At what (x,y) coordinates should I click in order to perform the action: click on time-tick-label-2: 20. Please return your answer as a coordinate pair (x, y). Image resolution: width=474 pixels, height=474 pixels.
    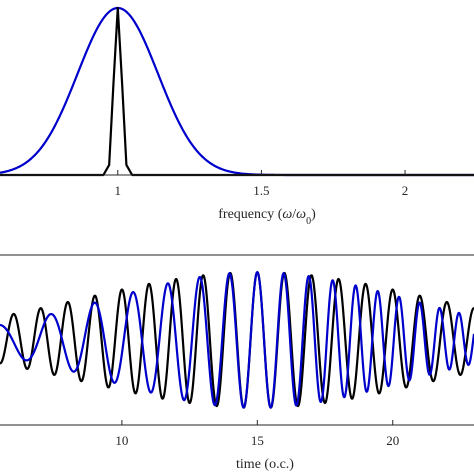
    Looking at the image, I should click on (392, 440).